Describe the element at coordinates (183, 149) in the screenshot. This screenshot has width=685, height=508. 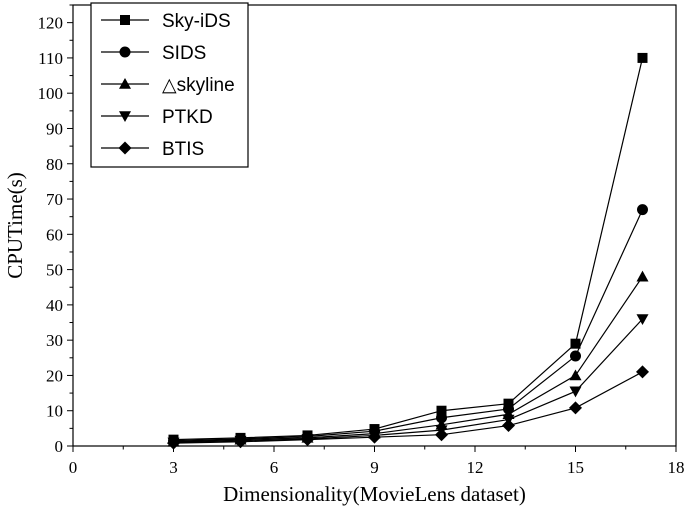
I see `legend-label: BTIS` at that location.